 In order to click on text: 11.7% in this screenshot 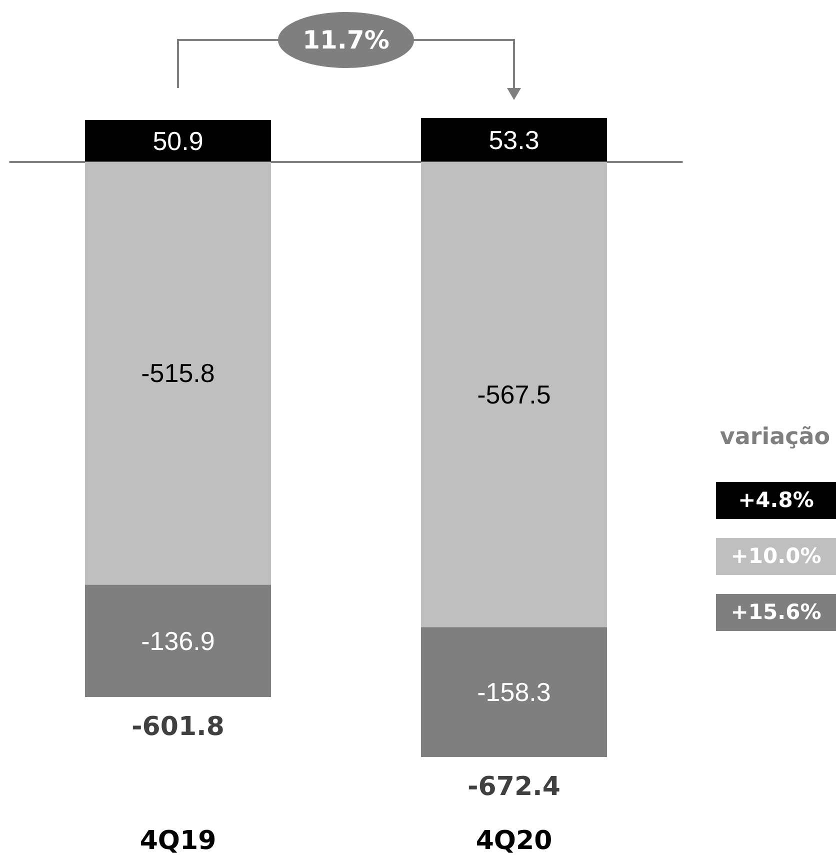, I will do `click(346, 40)`.